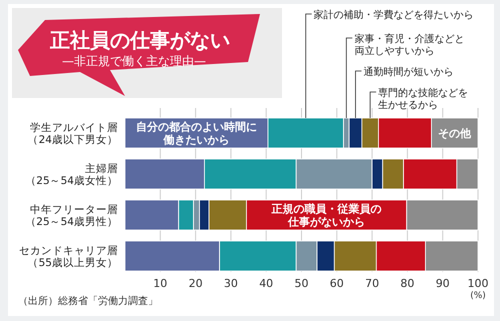  I want to click on chart-subtitle: —非正規で働く主な理由—, so click(134, 61).